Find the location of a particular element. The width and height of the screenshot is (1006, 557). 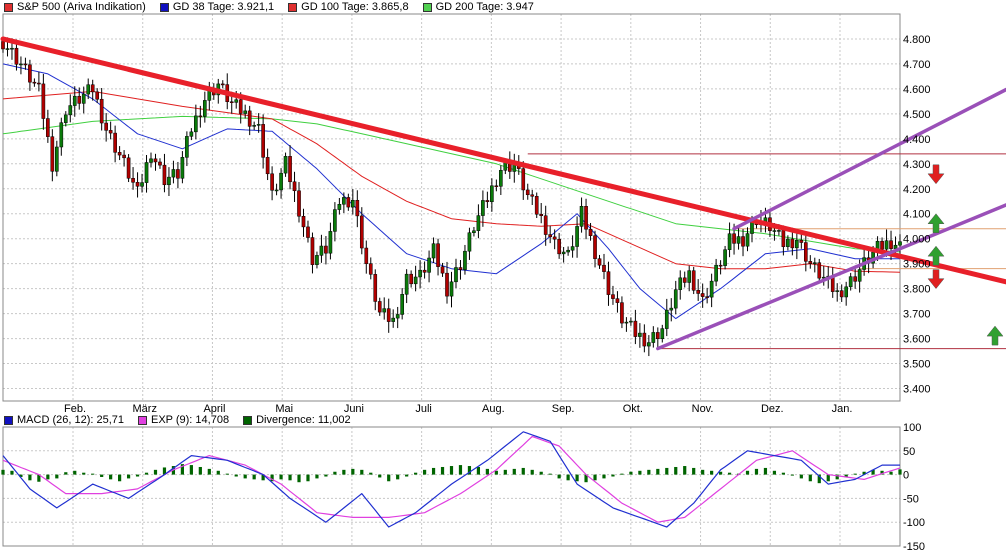

price-y-tick-label: 4.000 is located at coordinates (917, 240).